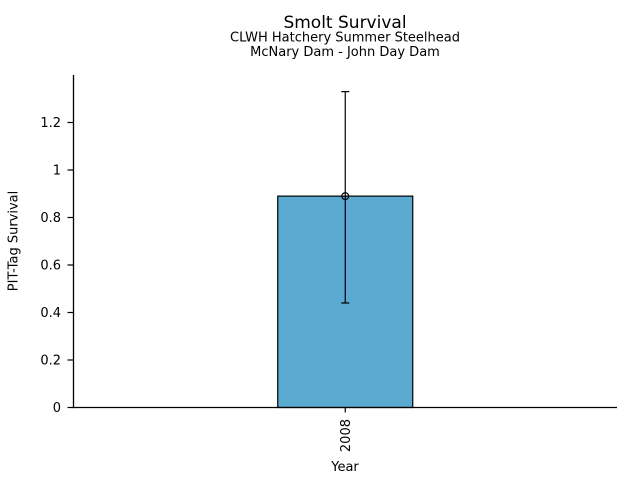  What do you see at coordinates (344, 23) in the screenshot?
I see `chart-title: Smolt Survival` at bounding box center [344, 23].